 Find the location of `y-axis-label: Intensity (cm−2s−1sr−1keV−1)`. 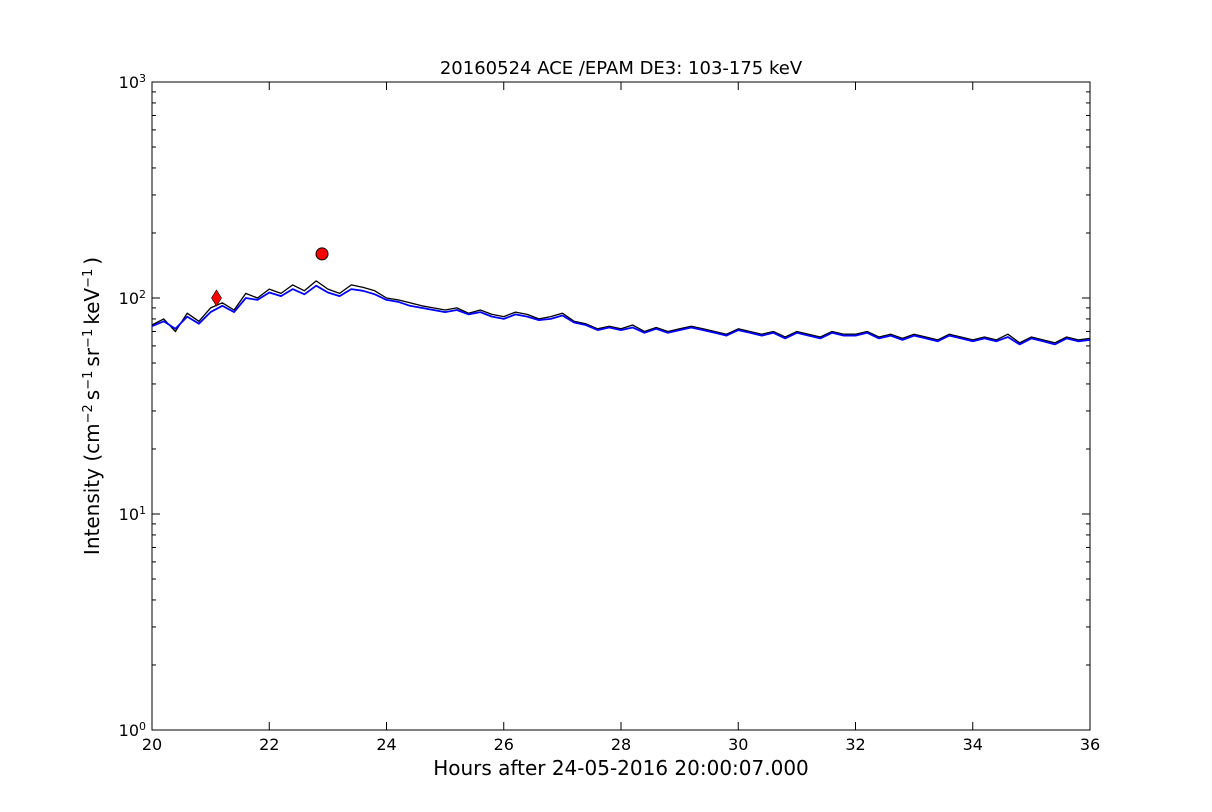

y-axis-label: Intensity (cm−2s−1sr−1keV−1) is located at coordinates (92, 406).